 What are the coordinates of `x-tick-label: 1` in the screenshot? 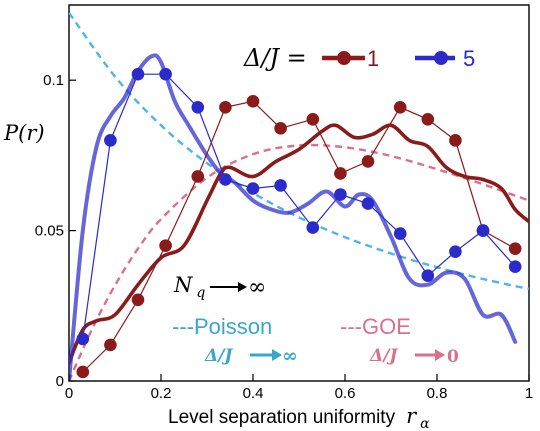 It's located at (529, 393).